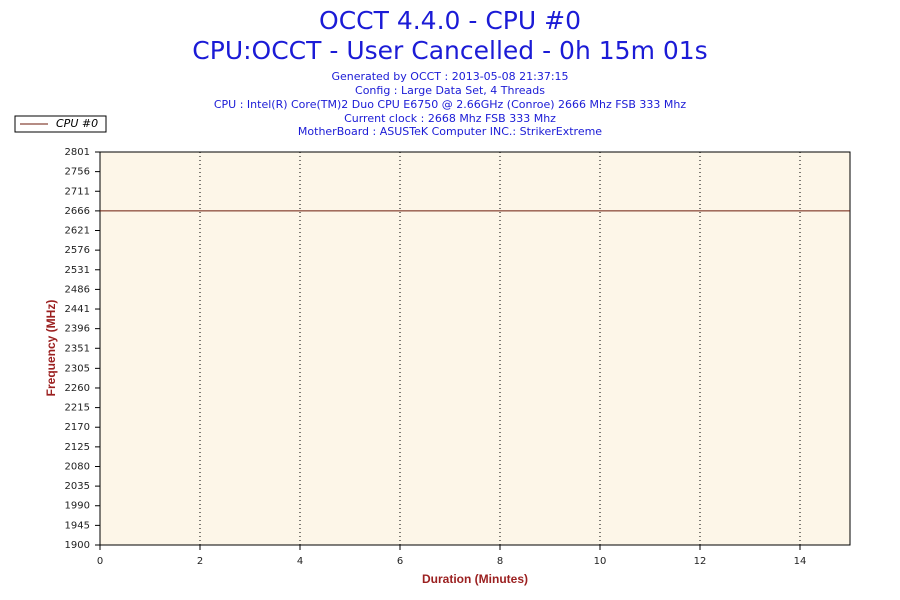 The image size is (900, 600). Describe the element at coordinates (77, 289) in the screenshot. I see `y-tick-label: 2486` at that location.